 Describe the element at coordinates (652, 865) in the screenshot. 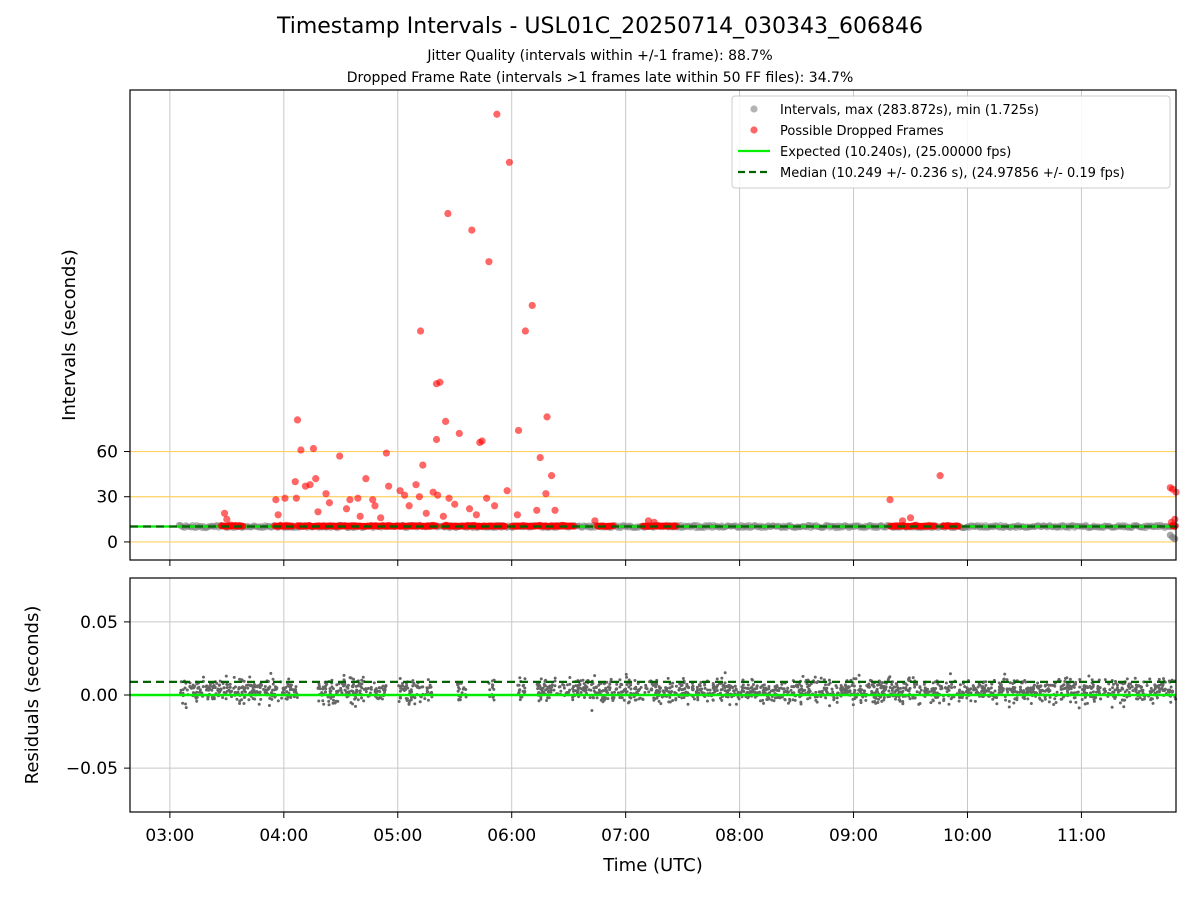

I see `time-x-axis-label: Time (UTC)` at that location.